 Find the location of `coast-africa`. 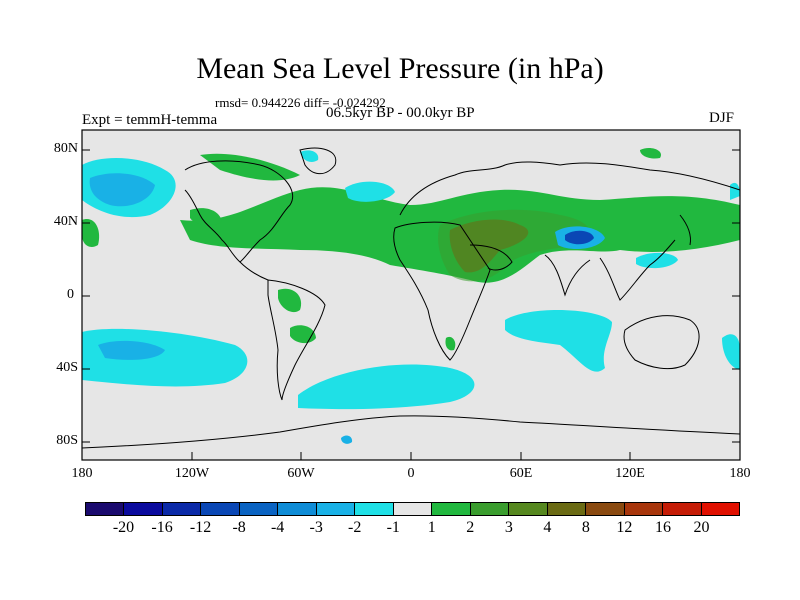

coast-africa is located at coordinates (442, 291).